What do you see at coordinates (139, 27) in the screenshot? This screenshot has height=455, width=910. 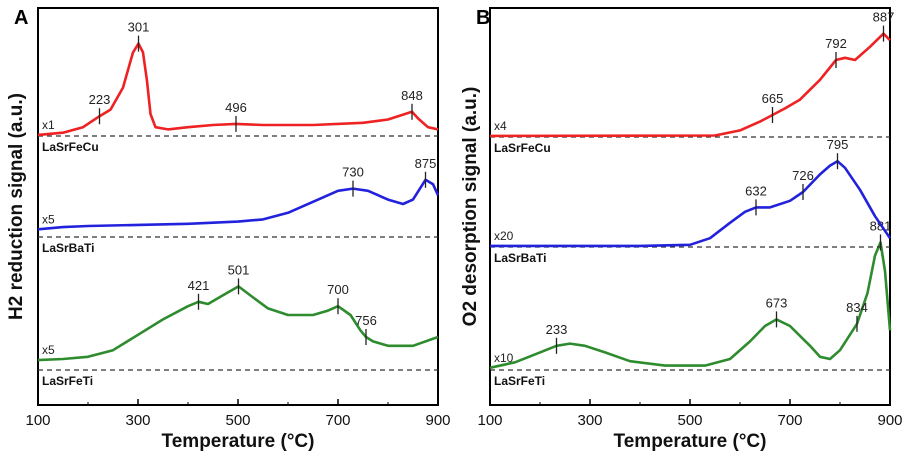 I see `peak-label: 301` at bounding box center [139, 27].